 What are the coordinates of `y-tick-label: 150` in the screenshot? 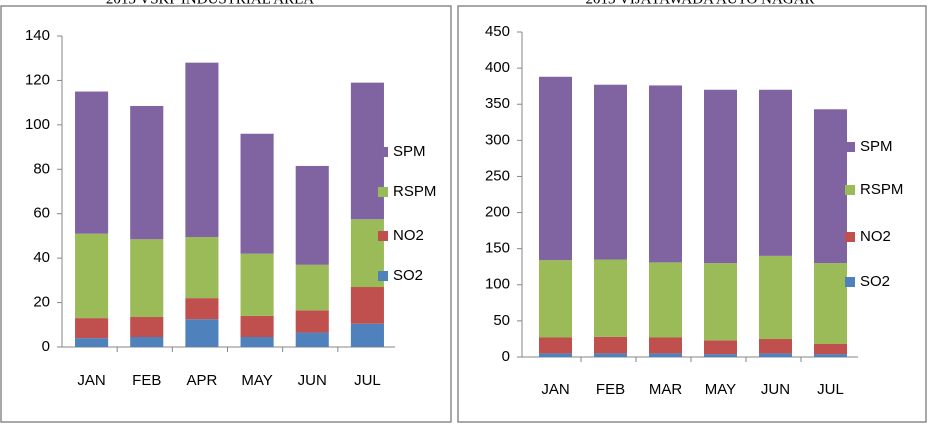 It's located at (497, 248).